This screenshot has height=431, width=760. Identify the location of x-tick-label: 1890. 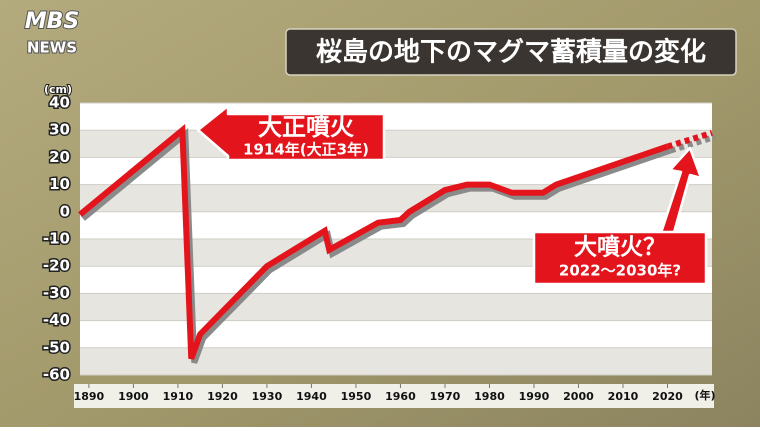
(89, 396).